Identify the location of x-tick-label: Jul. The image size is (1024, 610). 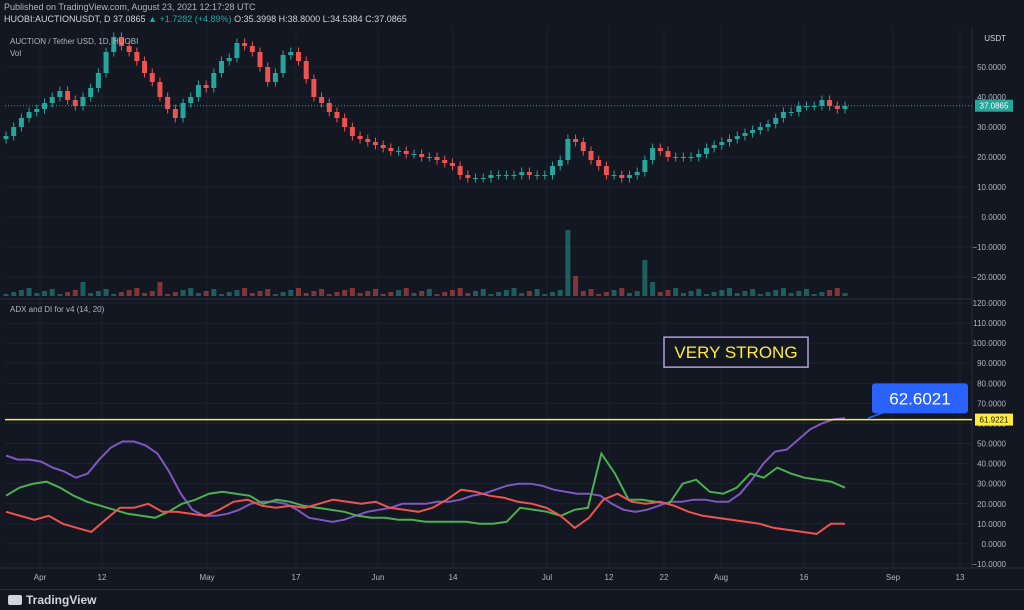
(547, 577).